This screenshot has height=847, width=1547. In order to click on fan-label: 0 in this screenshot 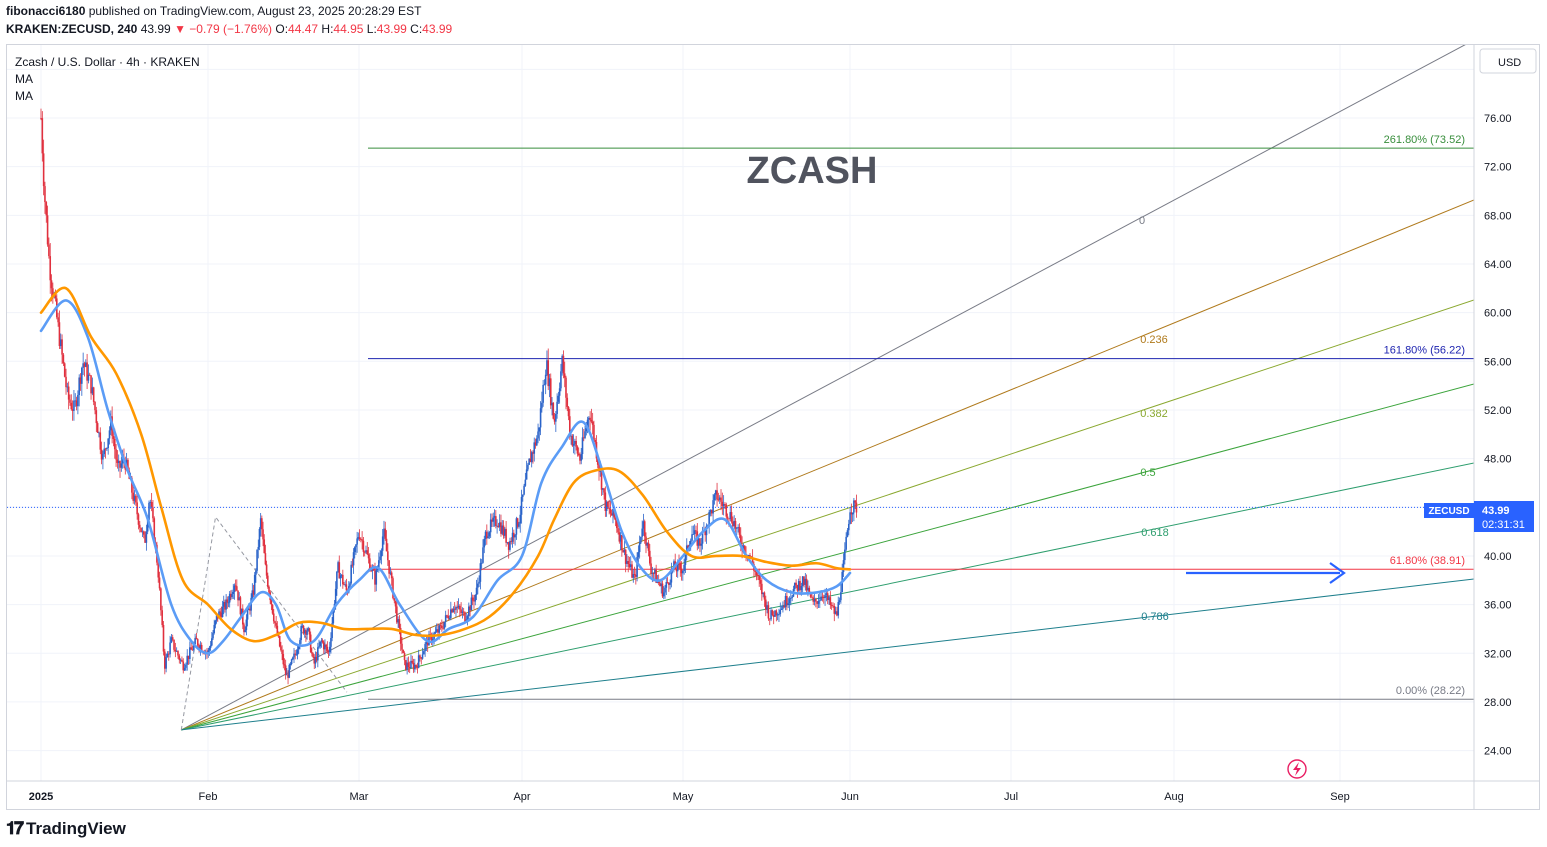, I will do `click(1142, 221)`.